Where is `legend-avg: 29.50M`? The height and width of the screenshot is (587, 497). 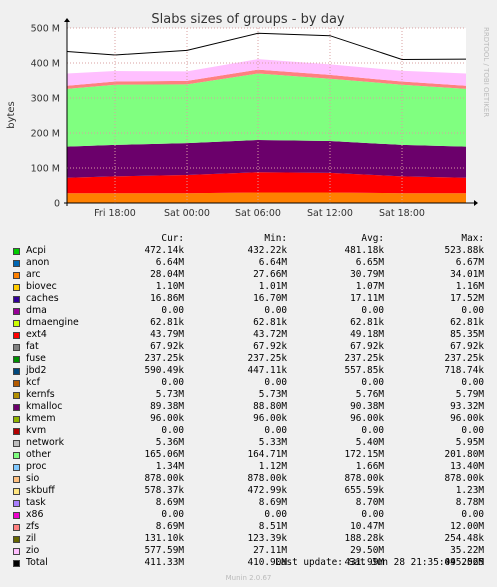
legend-avg: 29.50M is located at coordinates (367, 550).